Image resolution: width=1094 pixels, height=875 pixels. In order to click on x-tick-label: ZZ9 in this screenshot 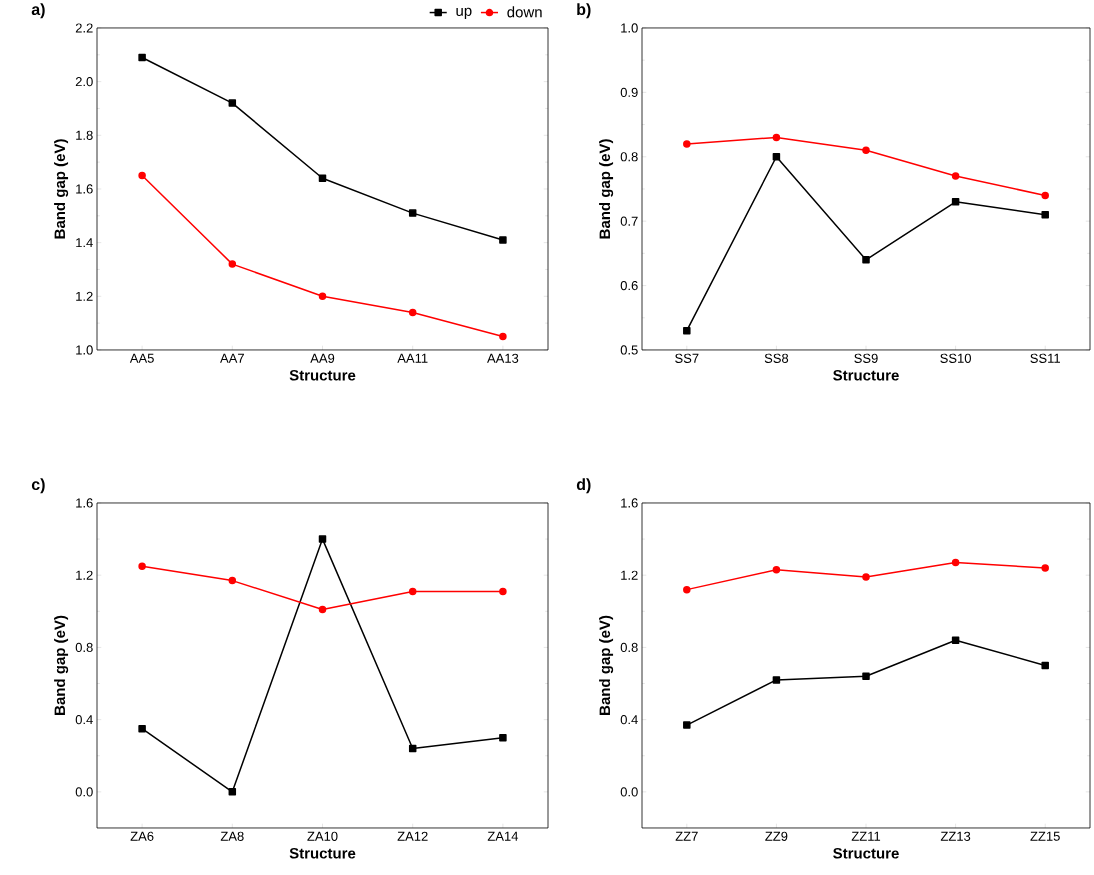, I will do `click(776, 836)`.